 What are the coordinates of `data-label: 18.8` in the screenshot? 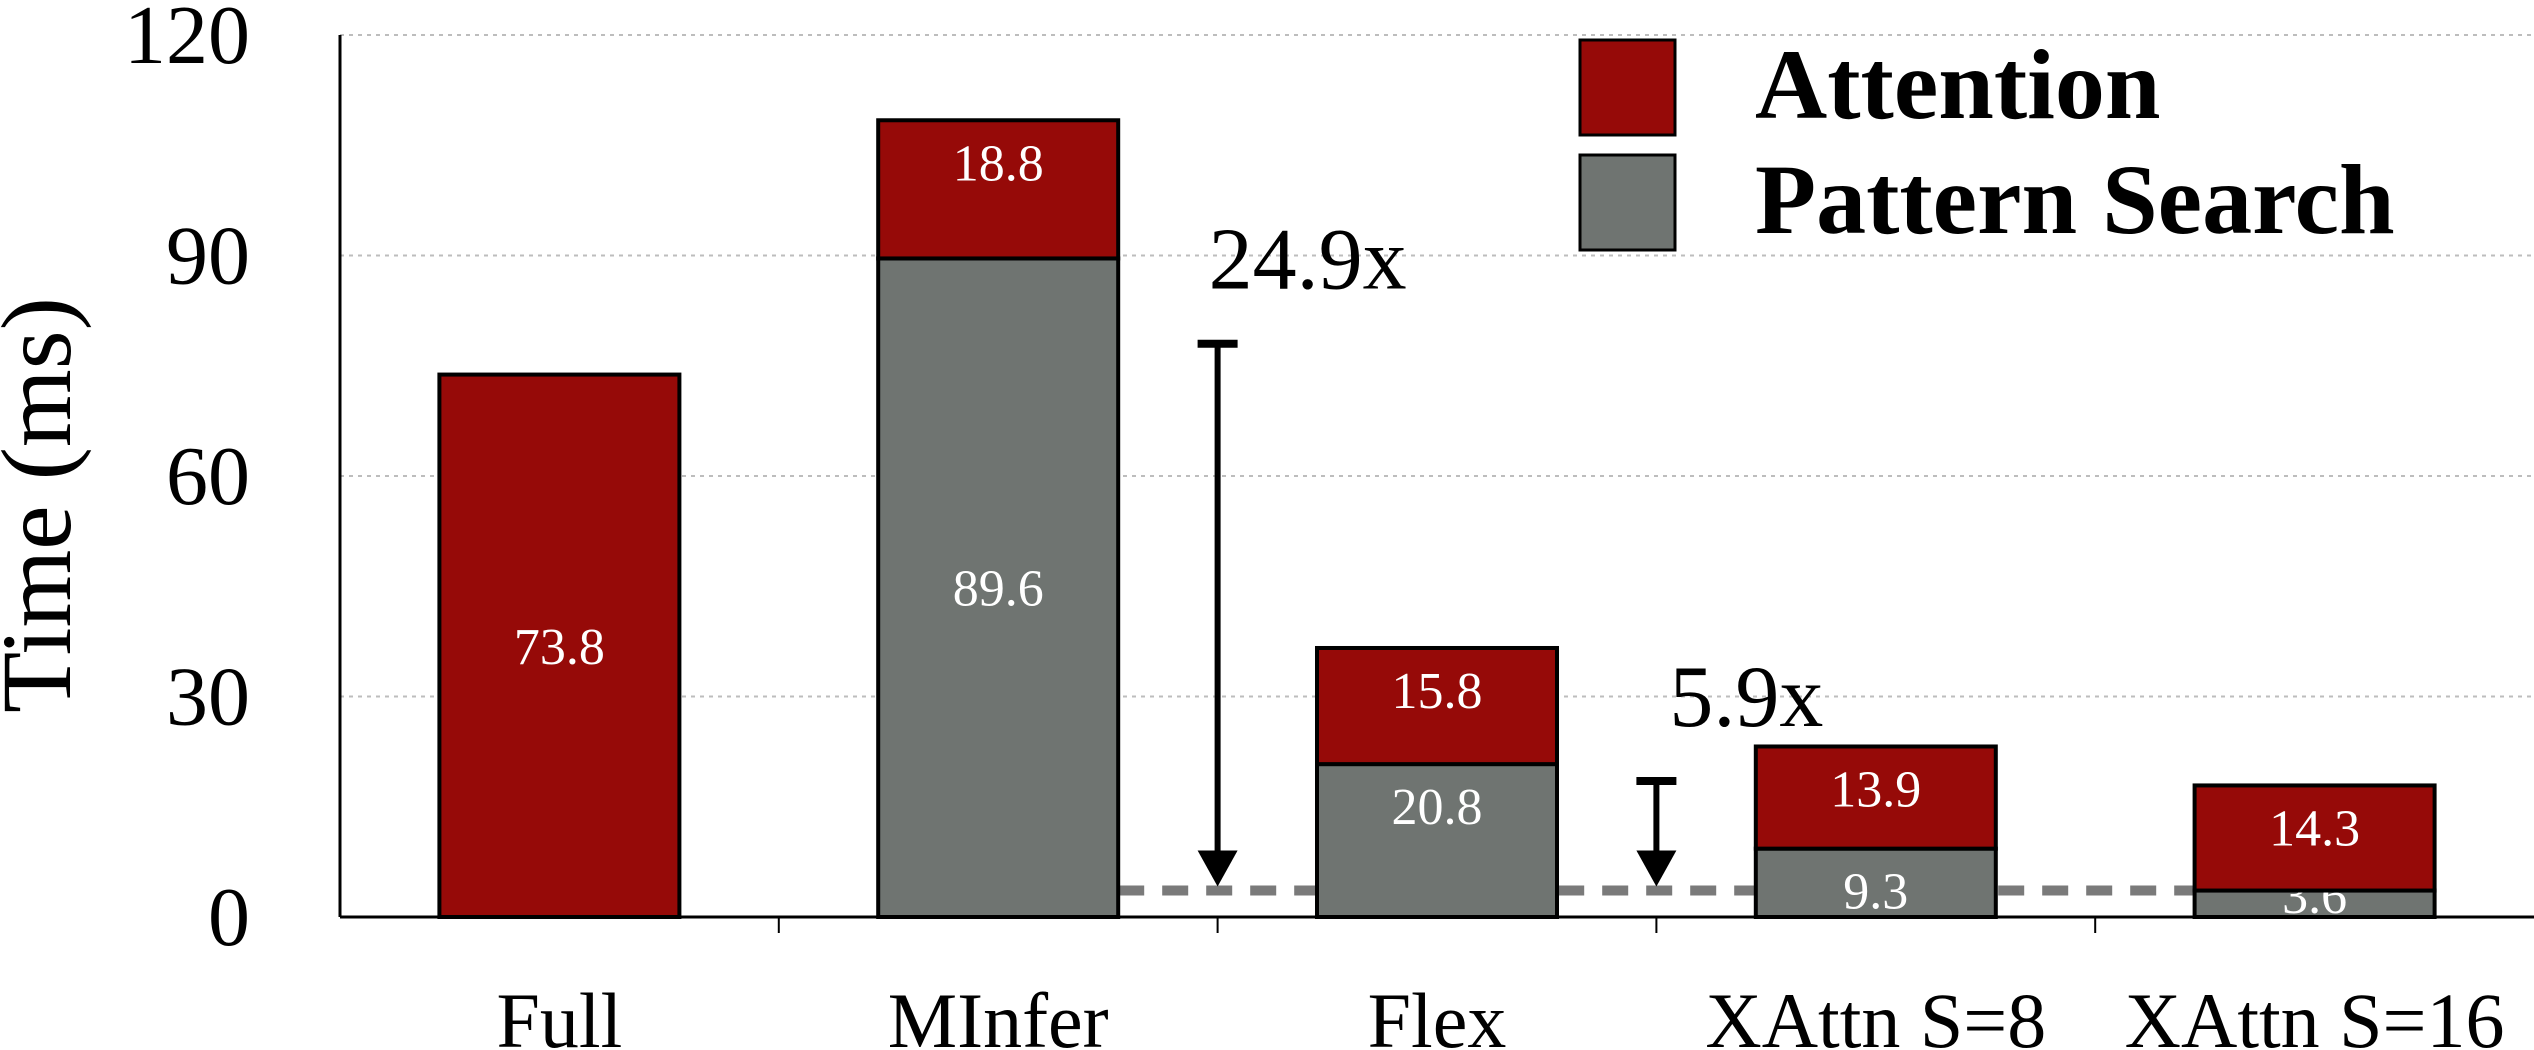 It's located at (998, 163).